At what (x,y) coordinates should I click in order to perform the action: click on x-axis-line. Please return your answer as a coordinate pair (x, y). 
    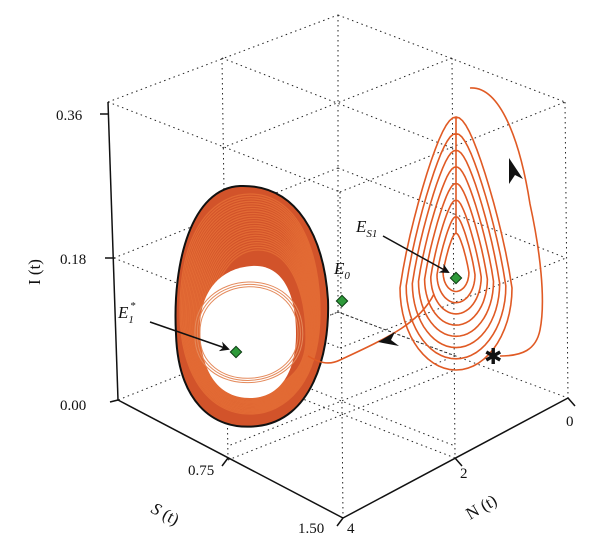
    Looking at the image, I should click on (230, 459).